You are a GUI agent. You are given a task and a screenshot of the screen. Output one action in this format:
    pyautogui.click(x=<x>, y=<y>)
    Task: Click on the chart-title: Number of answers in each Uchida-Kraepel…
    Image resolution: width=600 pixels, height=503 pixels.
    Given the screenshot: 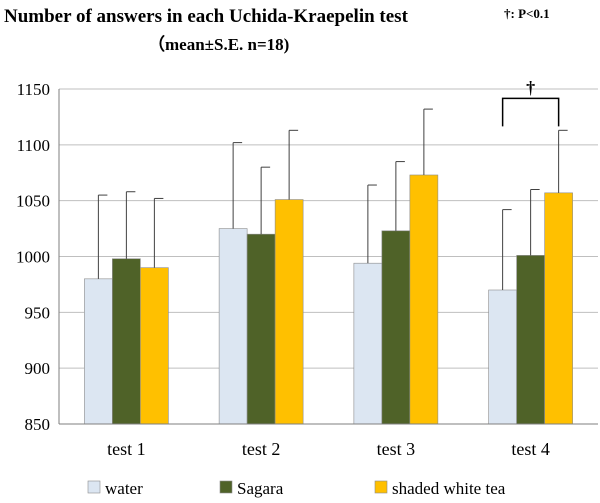 What is the action you would take?
    pyautogui.click(x=206, y=16)
    